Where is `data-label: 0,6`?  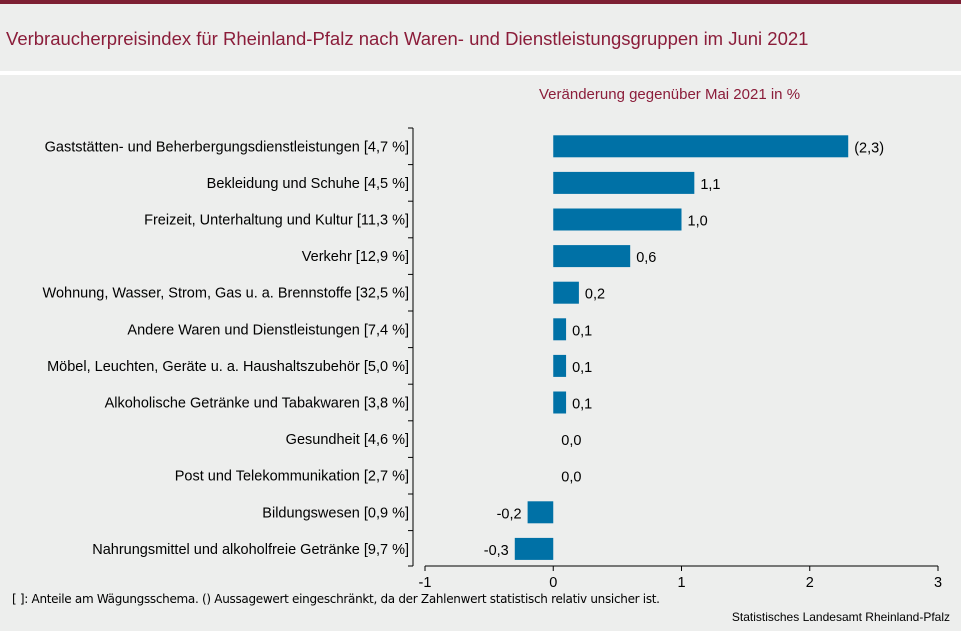 data-label: 0,6 is located at coordinates (646, 258).